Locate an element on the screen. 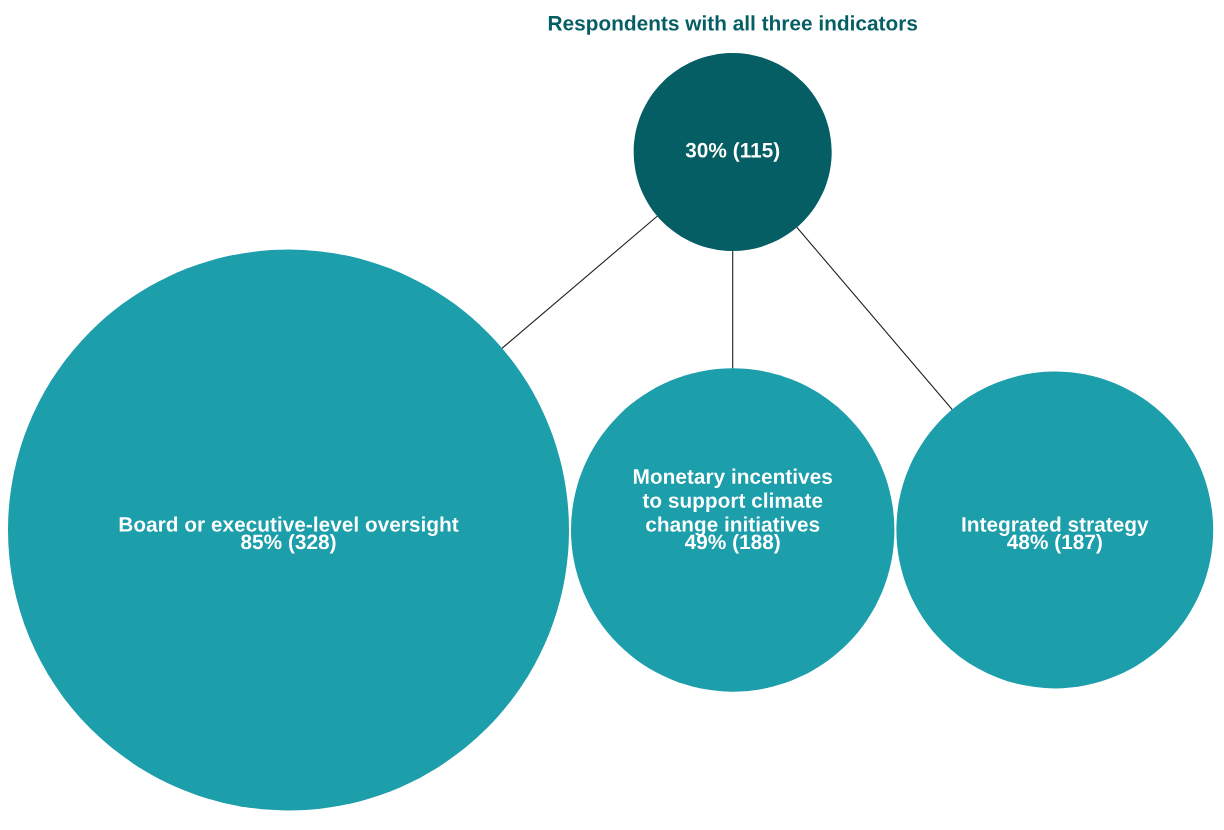  text: Respondents with all three indicators is located at coordinates (733, 25).